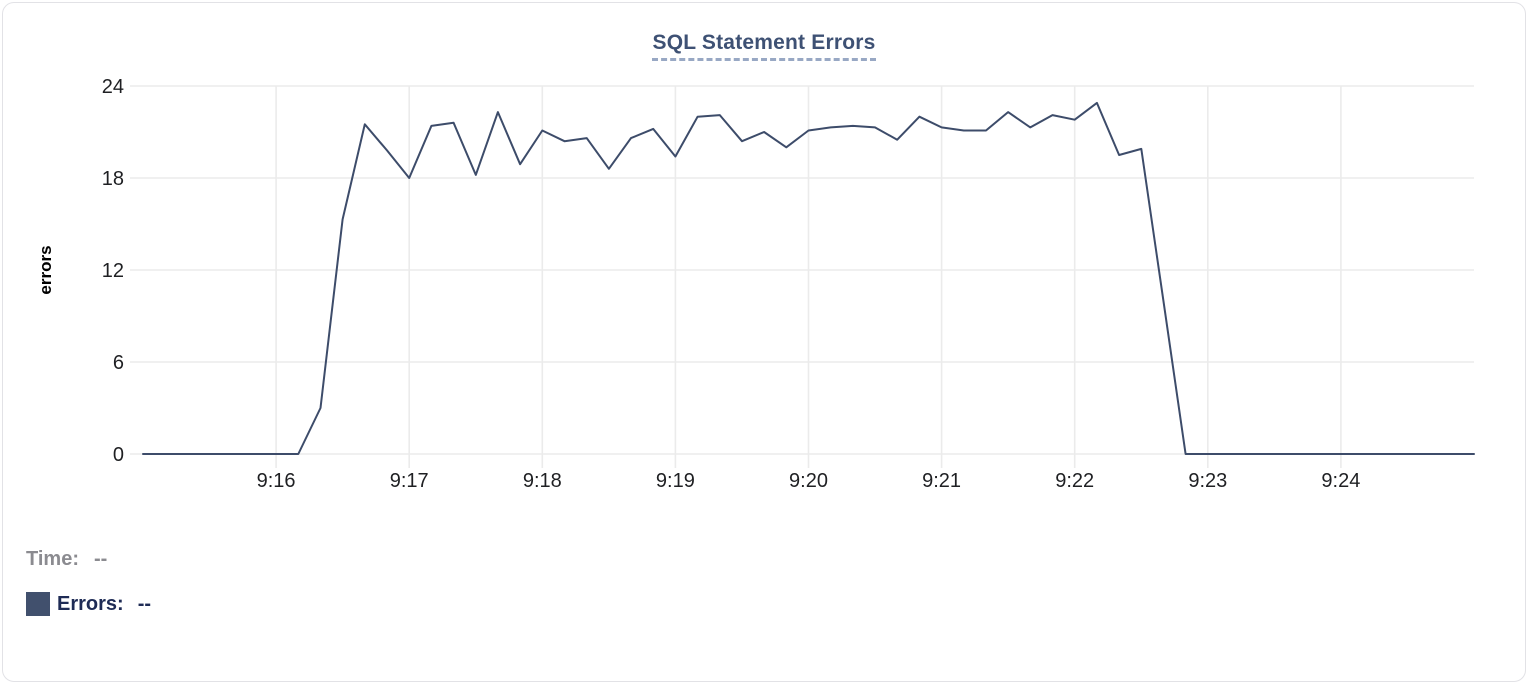 The image size is (1528, 682). I want to click on time-readout-label: Time:, so click(52, 558).